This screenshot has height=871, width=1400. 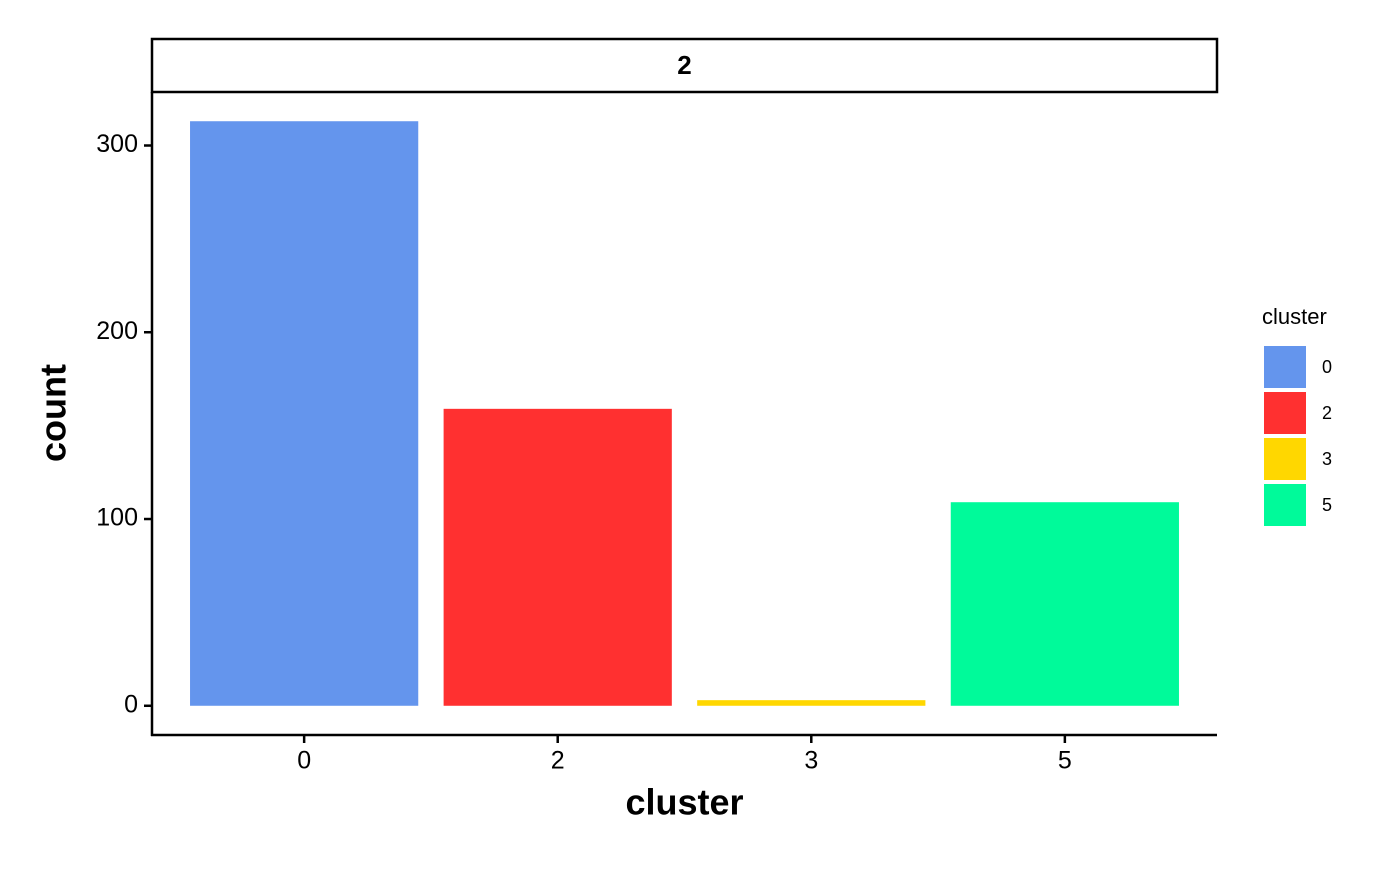 I want to click on x-axis-title: cluster, so click(x=684, y=802).